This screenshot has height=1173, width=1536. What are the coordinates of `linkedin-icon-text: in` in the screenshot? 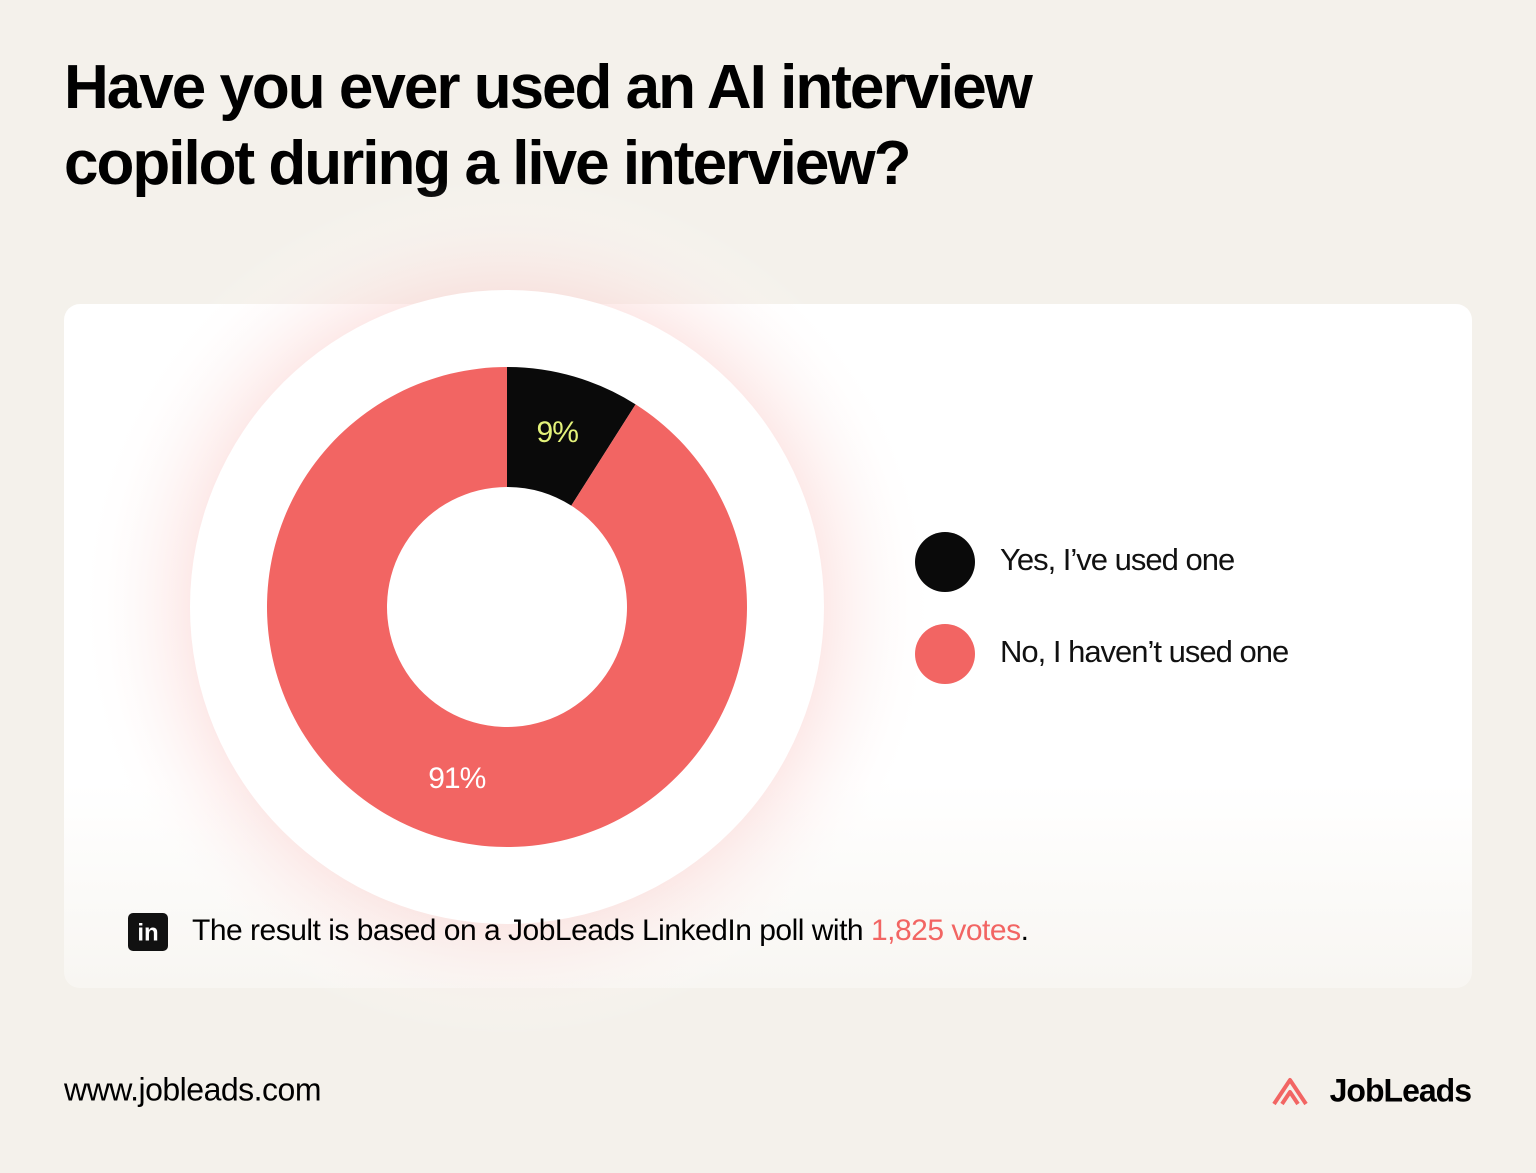 It's located at (147, 932).